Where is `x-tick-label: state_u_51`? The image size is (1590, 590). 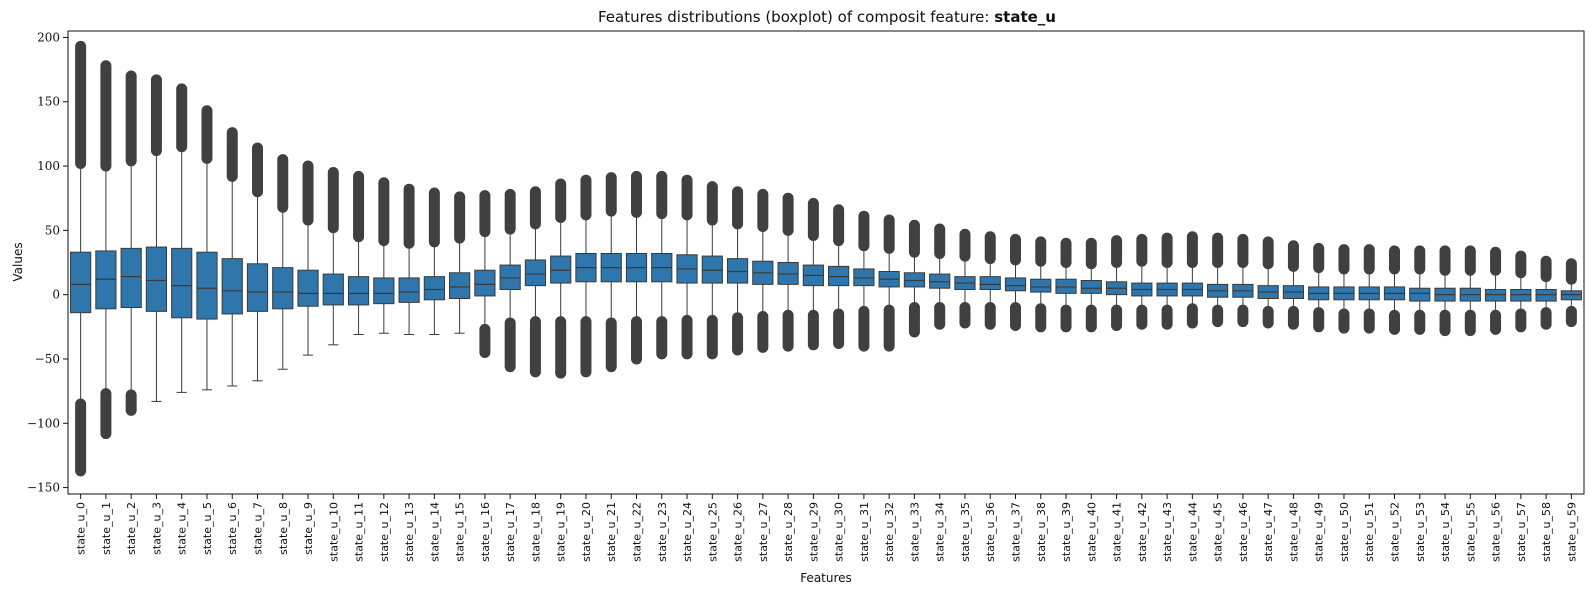
x-tick-label: state_u_51 is located at coordinates (1369, 532).